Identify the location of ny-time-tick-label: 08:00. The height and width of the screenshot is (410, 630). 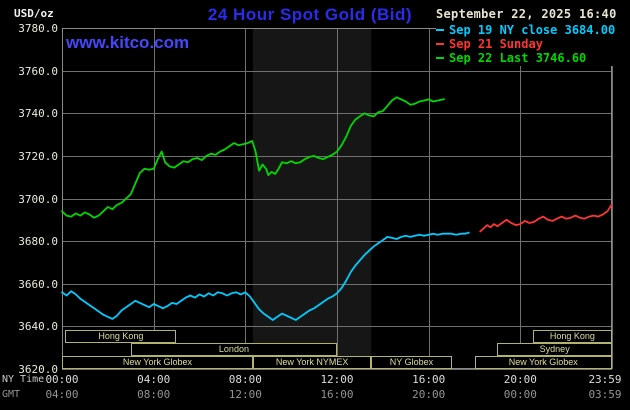
(245, 379).